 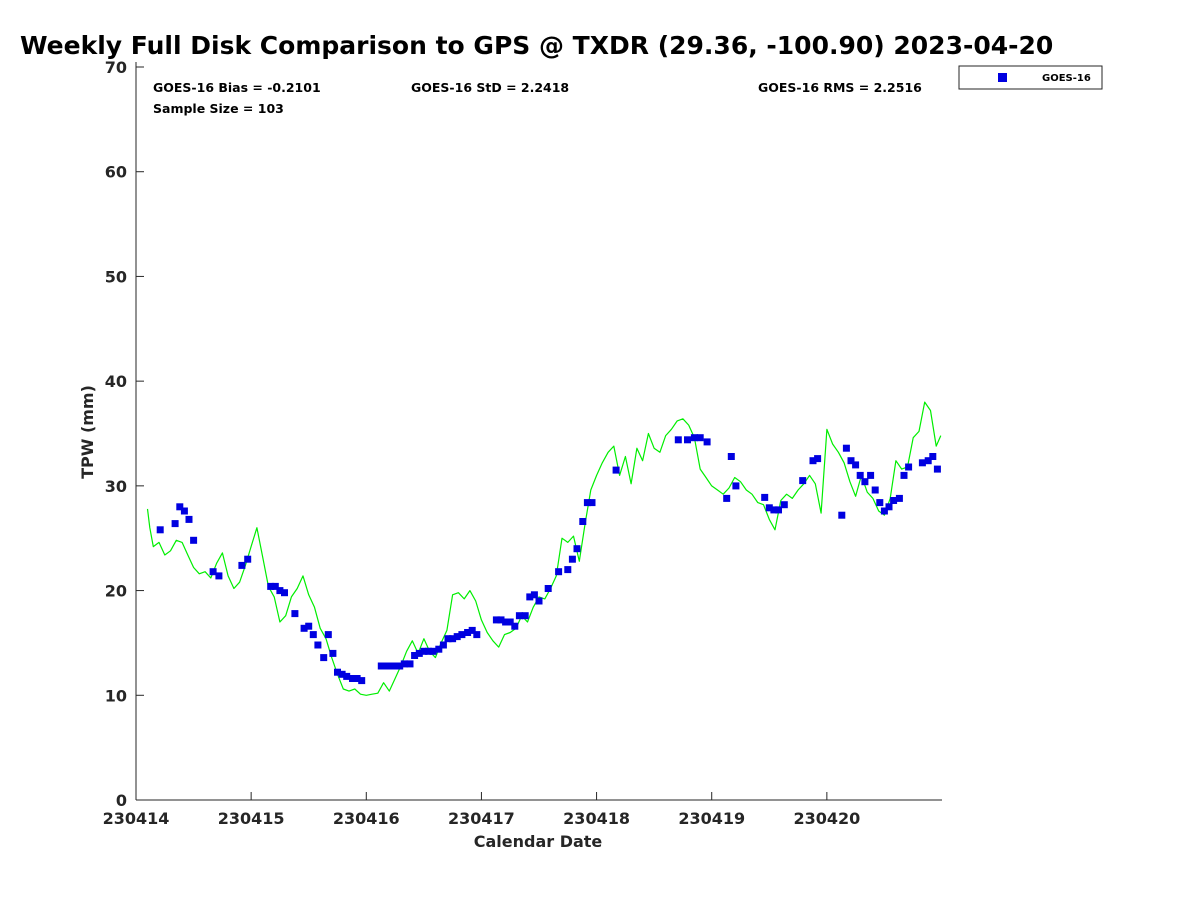 I want to click on x-tick-label: 230418, so click(x=596, y=818).